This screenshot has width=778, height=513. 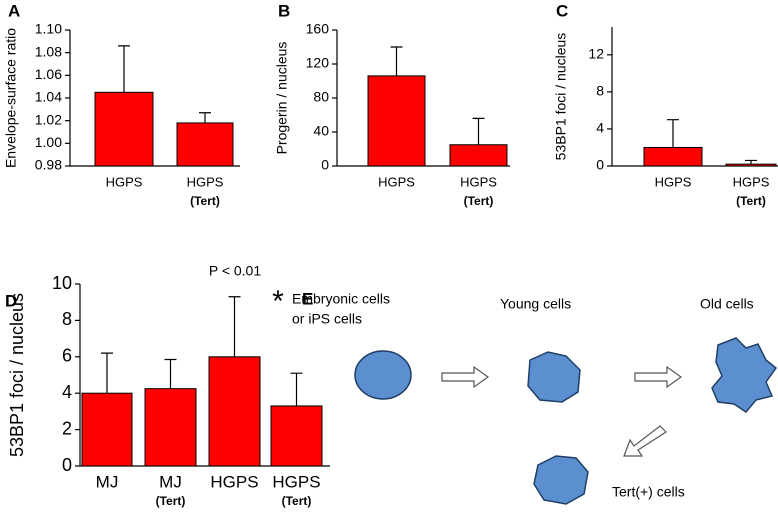 What do you see at coordinates (327, 319) in the screenshot?
I see `node-label: or iPS cells` at bounding box center [327, 319].